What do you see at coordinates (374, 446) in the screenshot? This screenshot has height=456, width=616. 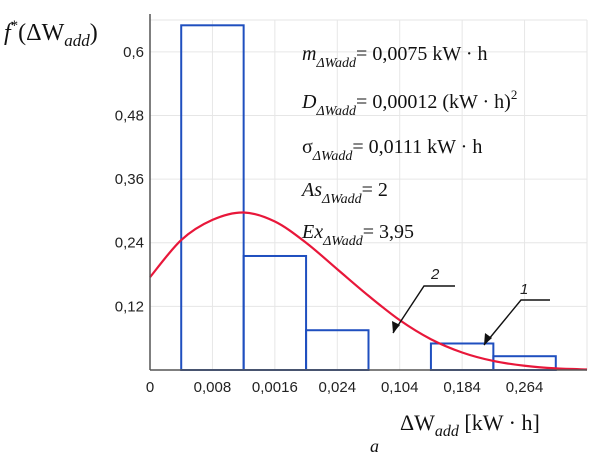 I see `panel-label: a` at bounding box center [374, 446].